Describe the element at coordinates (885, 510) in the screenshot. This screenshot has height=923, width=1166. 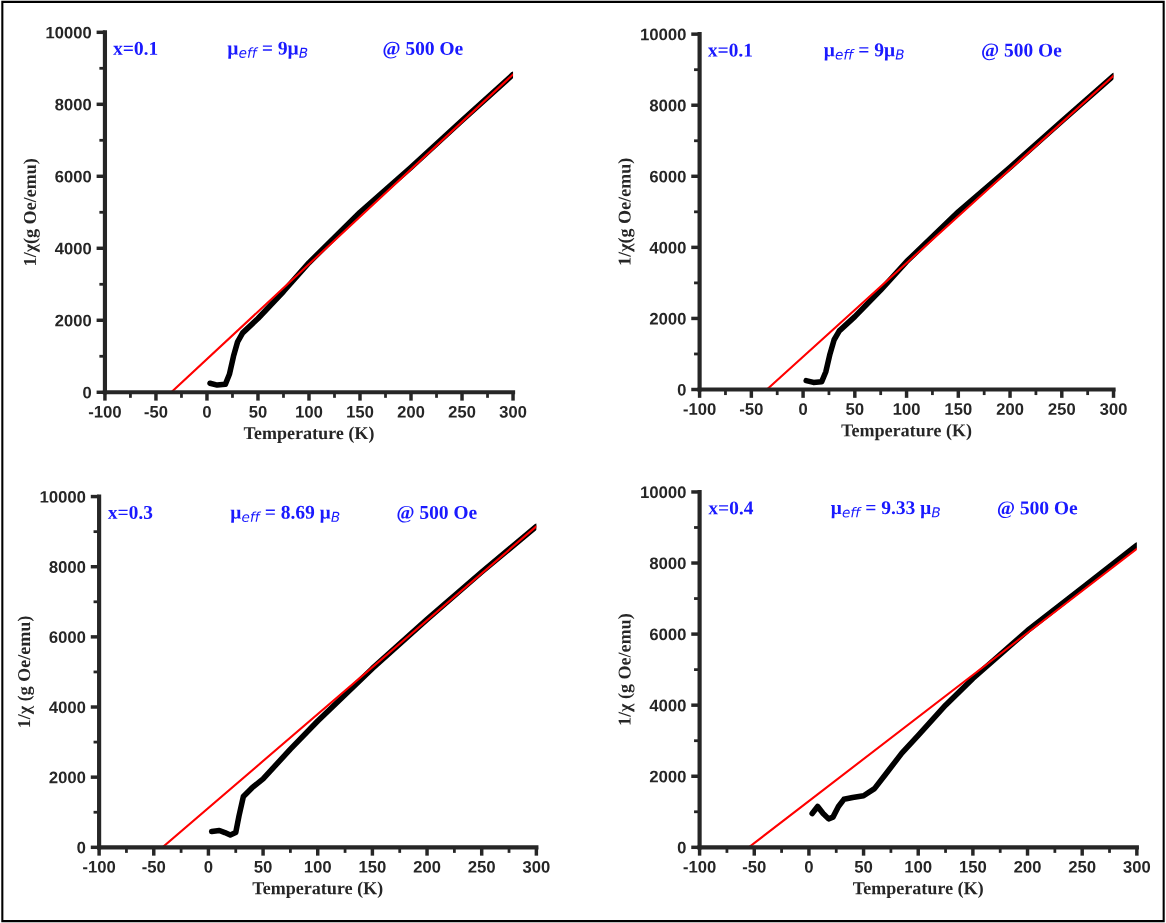
I see `annotation: μ$_{eff}$ = 9.33 μ$_{B}$` at that location.